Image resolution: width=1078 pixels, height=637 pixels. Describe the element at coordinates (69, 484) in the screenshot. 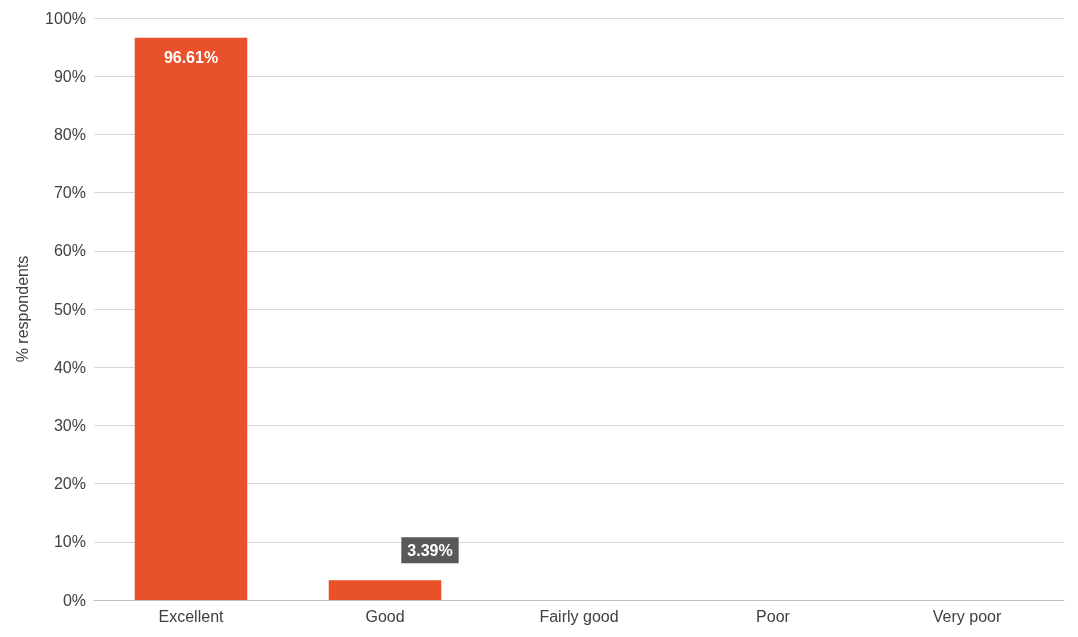

I see `y-tick-label: 20%` at that location.